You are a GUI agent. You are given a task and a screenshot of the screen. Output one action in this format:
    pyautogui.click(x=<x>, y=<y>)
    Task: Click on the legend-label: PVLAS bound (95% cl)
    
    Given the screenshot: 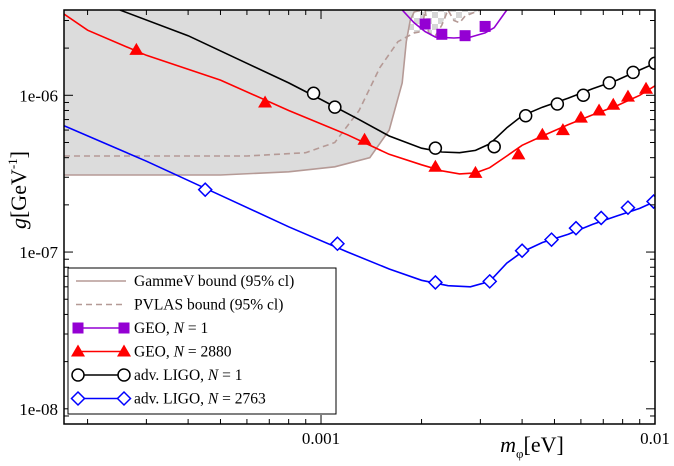 What is the action you would take?
    pyautogui.click(x=208, y=305)
    